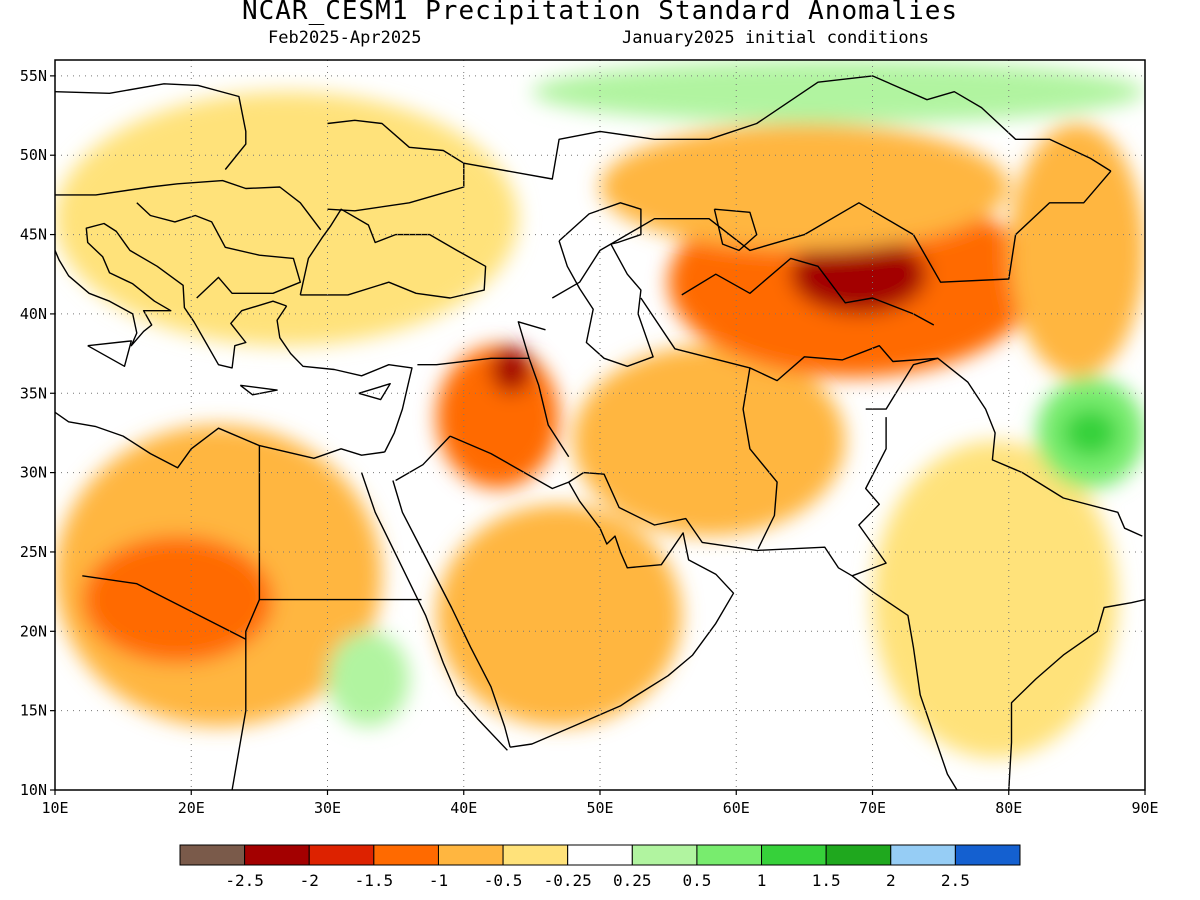  I want to click on lon-tick-label: 80E, so click(1008, 808).